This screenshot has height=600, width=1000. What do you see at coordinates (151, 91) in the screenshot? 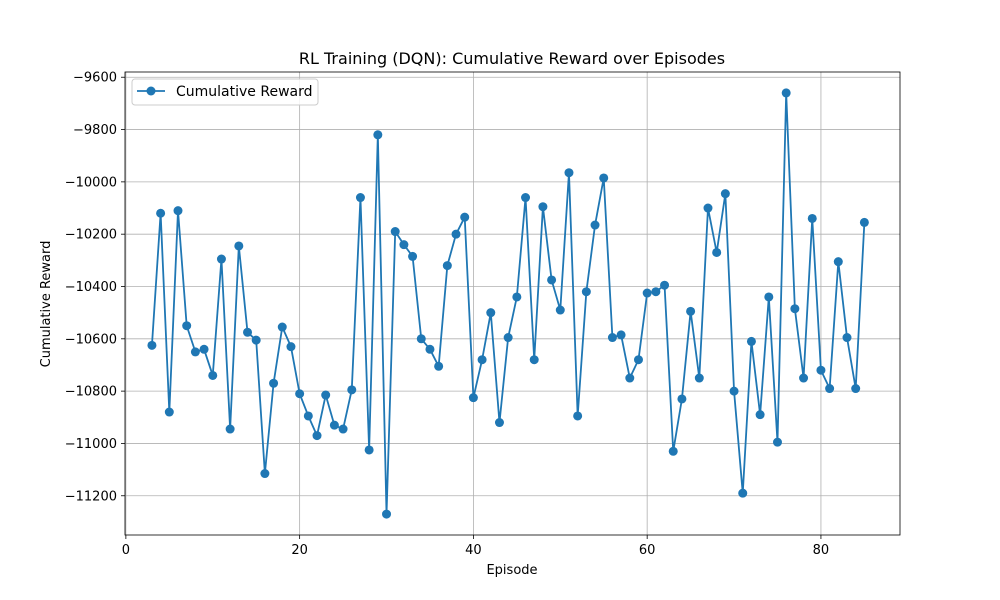
I see `legend-marker-swatch` at bounding box center [151, 91].